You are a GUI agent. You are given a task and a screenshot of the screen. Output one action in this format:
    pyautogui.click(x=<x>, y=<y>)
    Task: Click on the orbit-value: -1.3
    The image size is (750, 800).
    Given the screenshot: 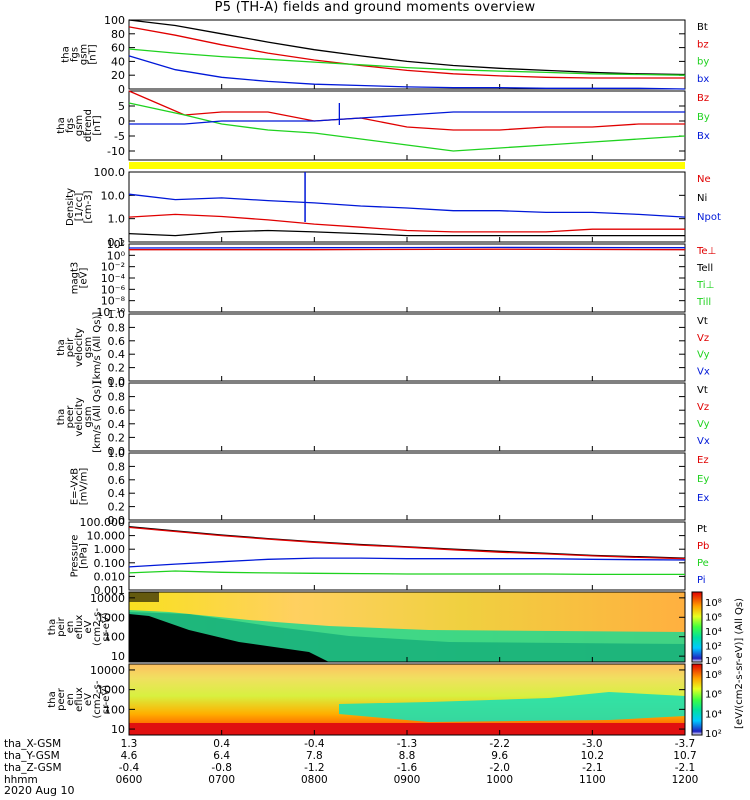 What is the action you would take?
    pyautogui.click(x=407, y=744)
    